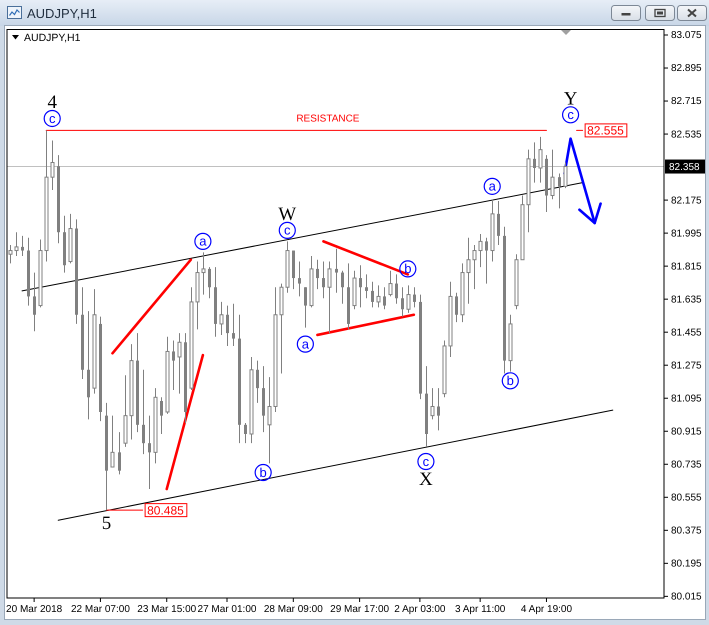  Describe the element at coordinates (686, 498) in the screenshot. I see `y-tick-label: 80.555` at that location.